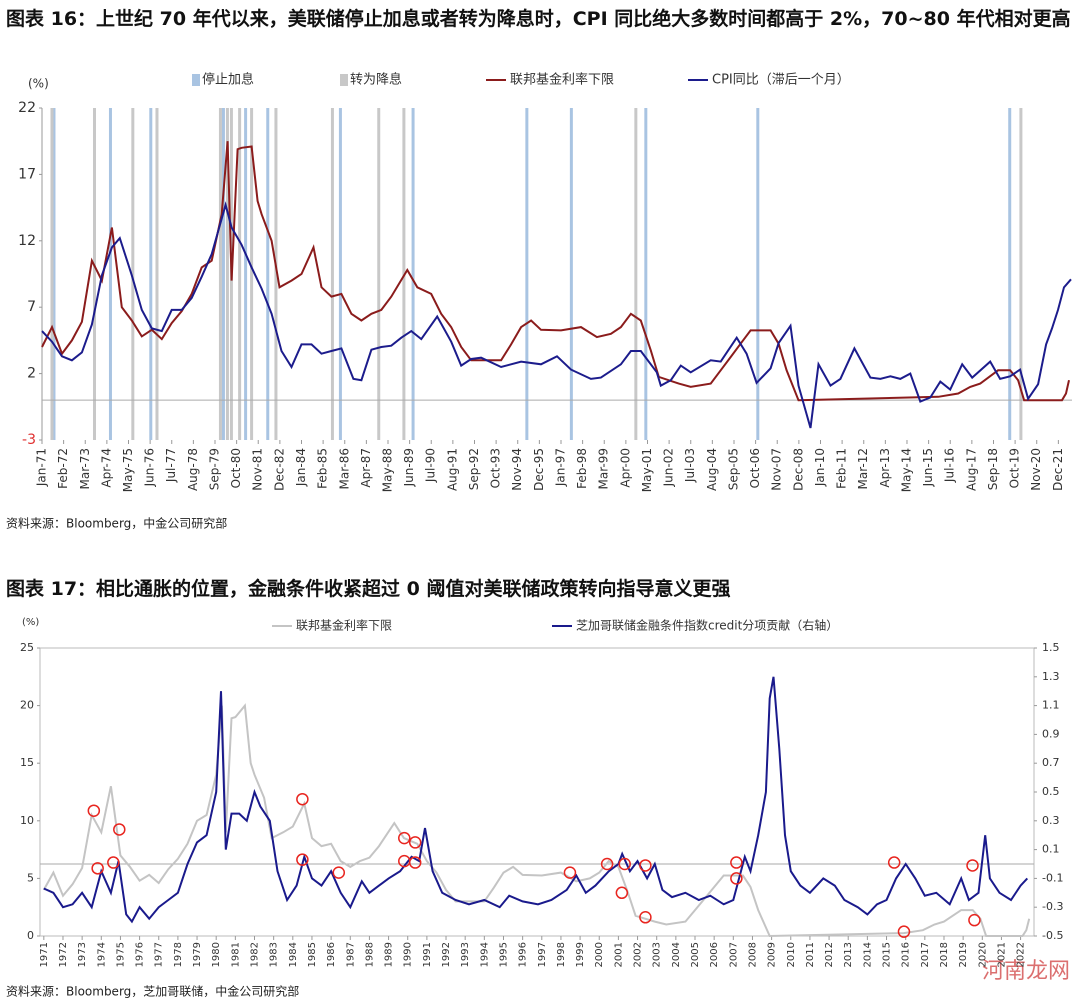 Image resolution: width=1080 pixels, height=1004 pixels. I want to click on x-tick-label: 2001, so click(618, 954).